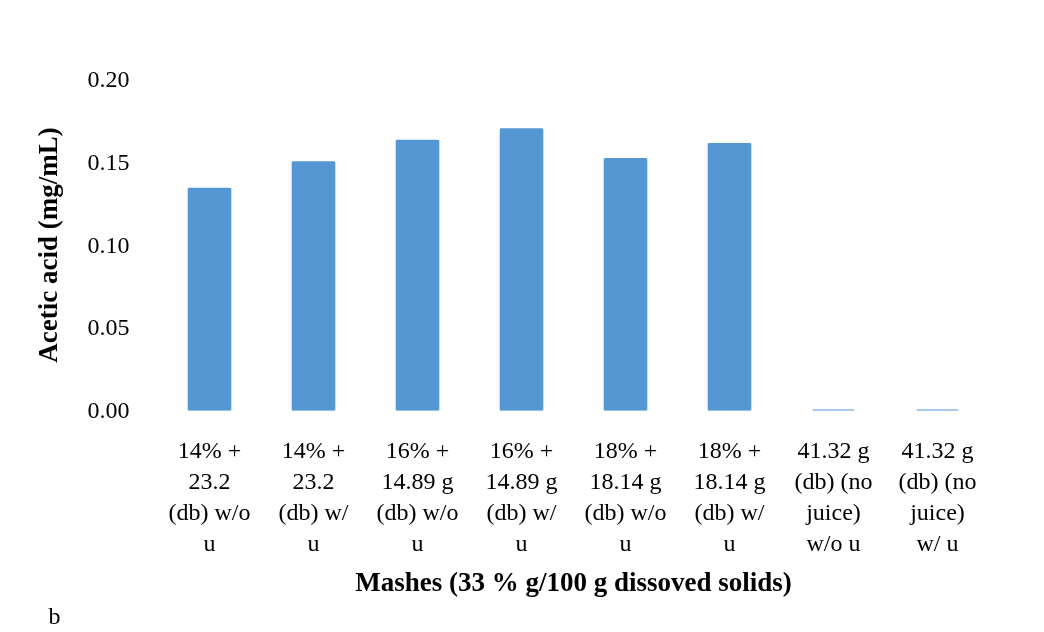 Image resolution: width=1044 pixels, height=632 pixels. Describe the element at coordinates (937, 496) in the screenshot. I see `x-tick-label: 41.32 g (db) (no juice) w/ u` at that location.